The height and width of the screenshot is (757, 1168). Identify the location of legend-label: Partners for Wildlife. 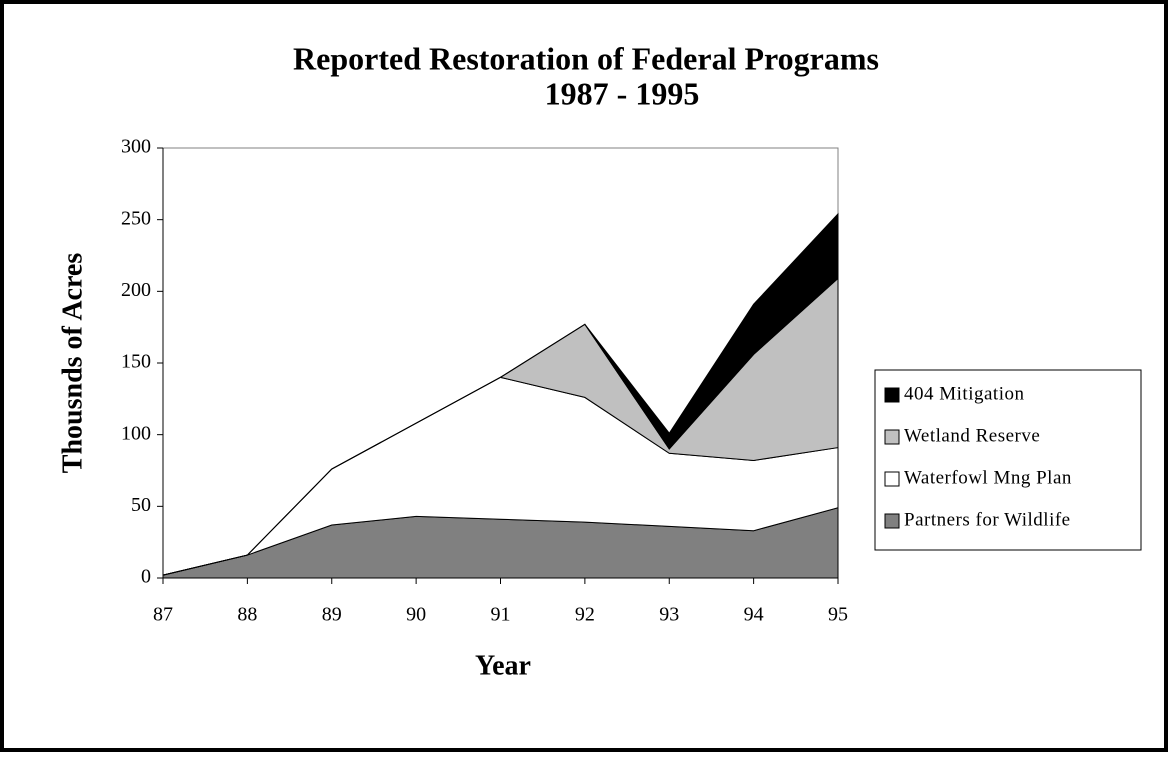
(987, 519).